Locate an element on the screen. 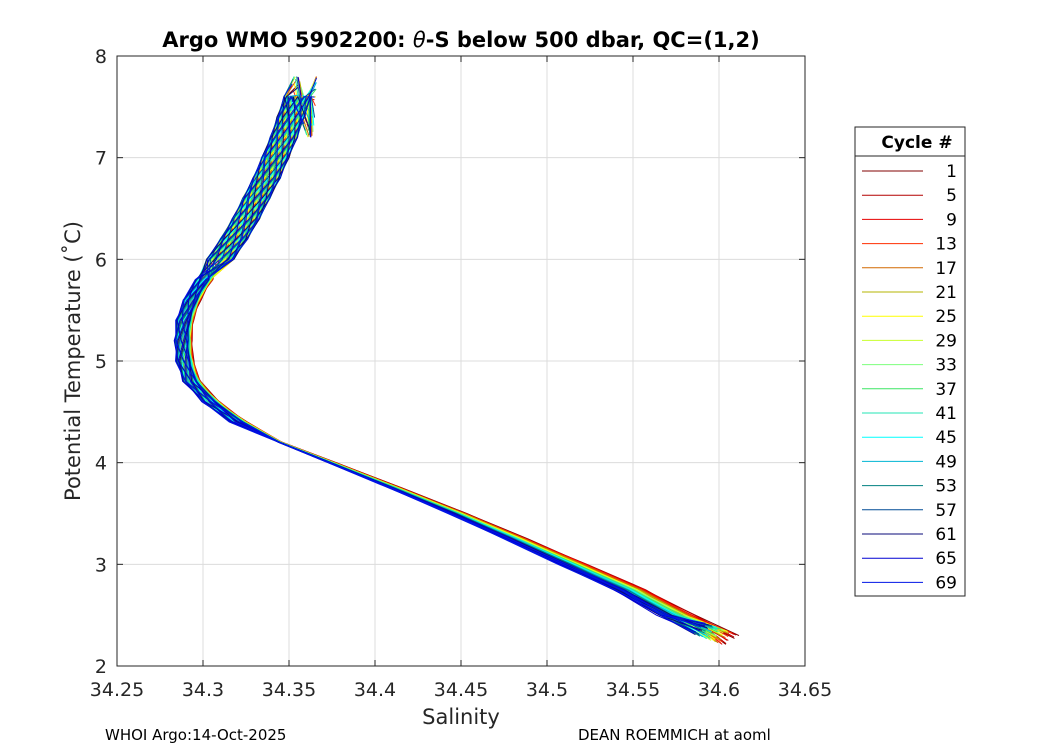  y-tick-labels: 2 3 4 5 6 7 8 is located at coordinates (101, 362).